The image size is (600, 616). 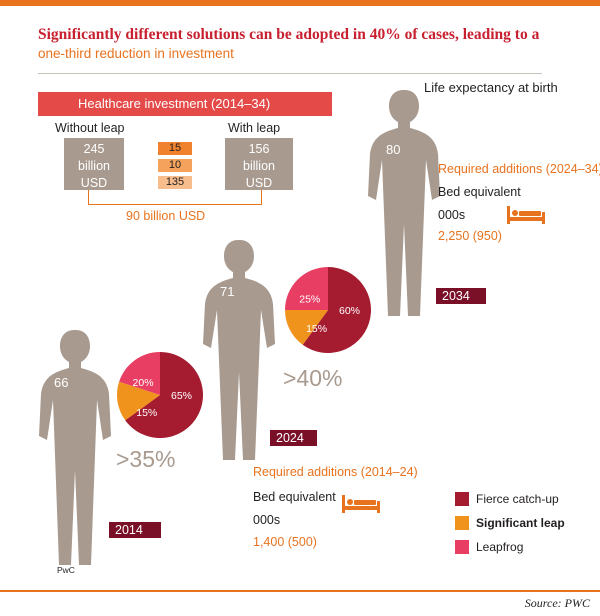 What do you see at coordinates (181, 396) in the screenshot?
I see `pie-label-fierce: 65%` at bounding box center [181, 396].